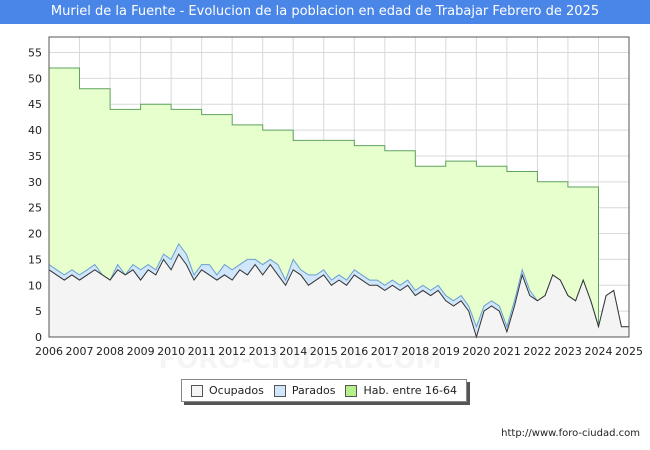  I want to click on y-tick-label: 55, so click(35, 53).